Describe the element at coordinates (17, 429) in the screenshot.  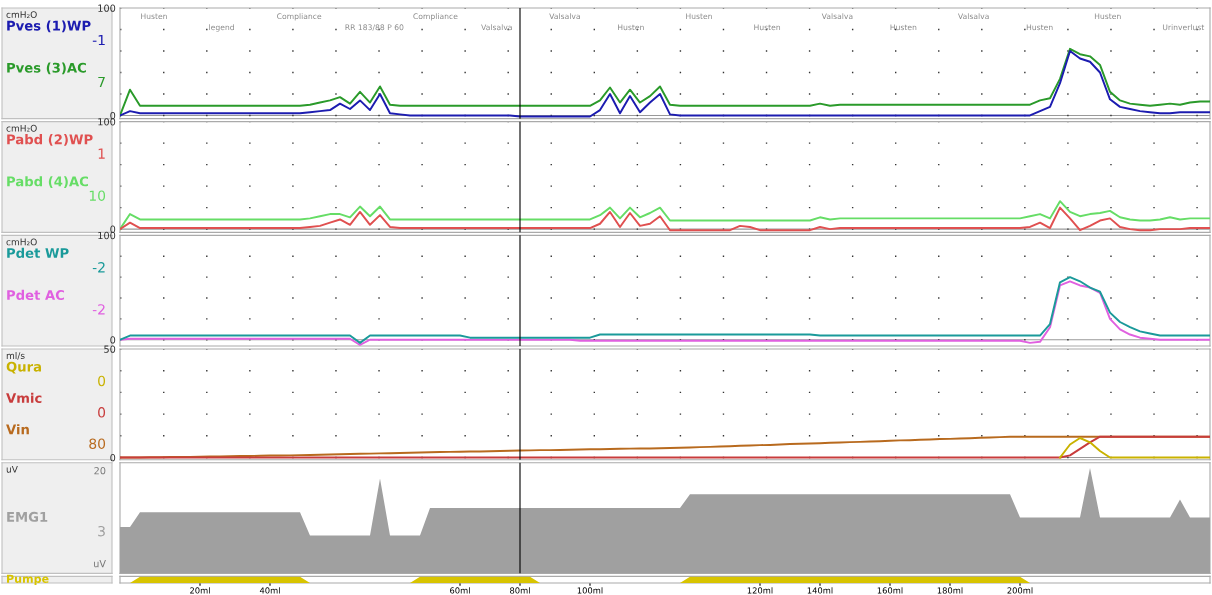
I see `text: Vin` at that location.